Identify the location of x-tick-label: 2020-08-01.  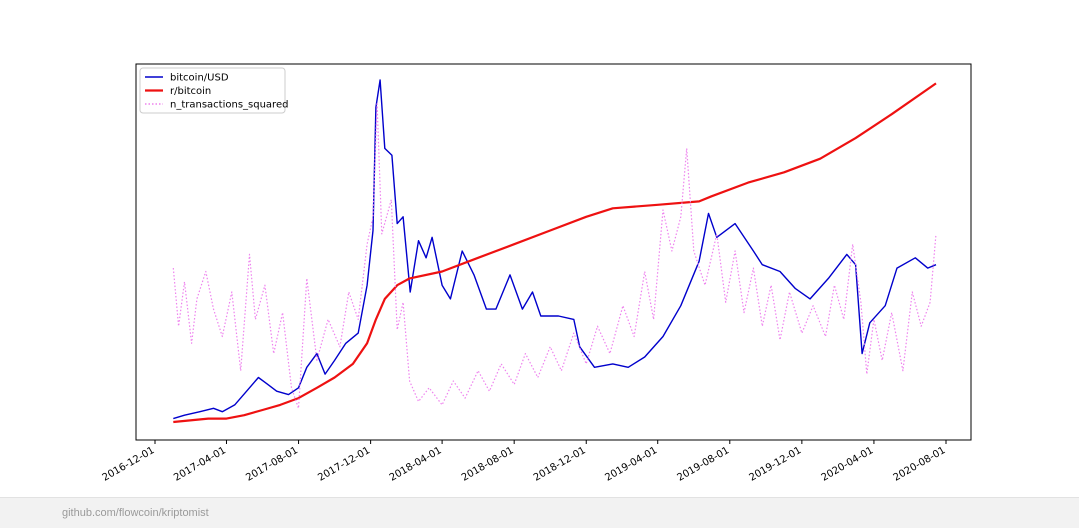
(920, 464).